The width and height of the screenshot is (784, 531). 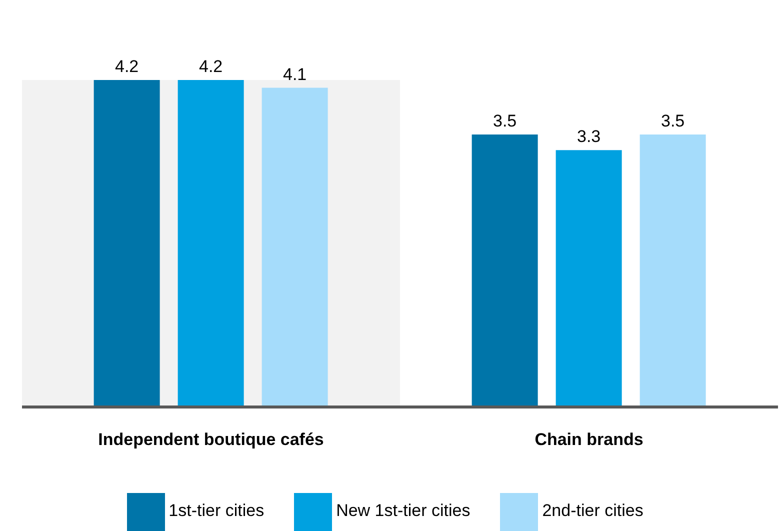 I want to click on legend-label: 1st-tier cities, so click(x=216, y=510).